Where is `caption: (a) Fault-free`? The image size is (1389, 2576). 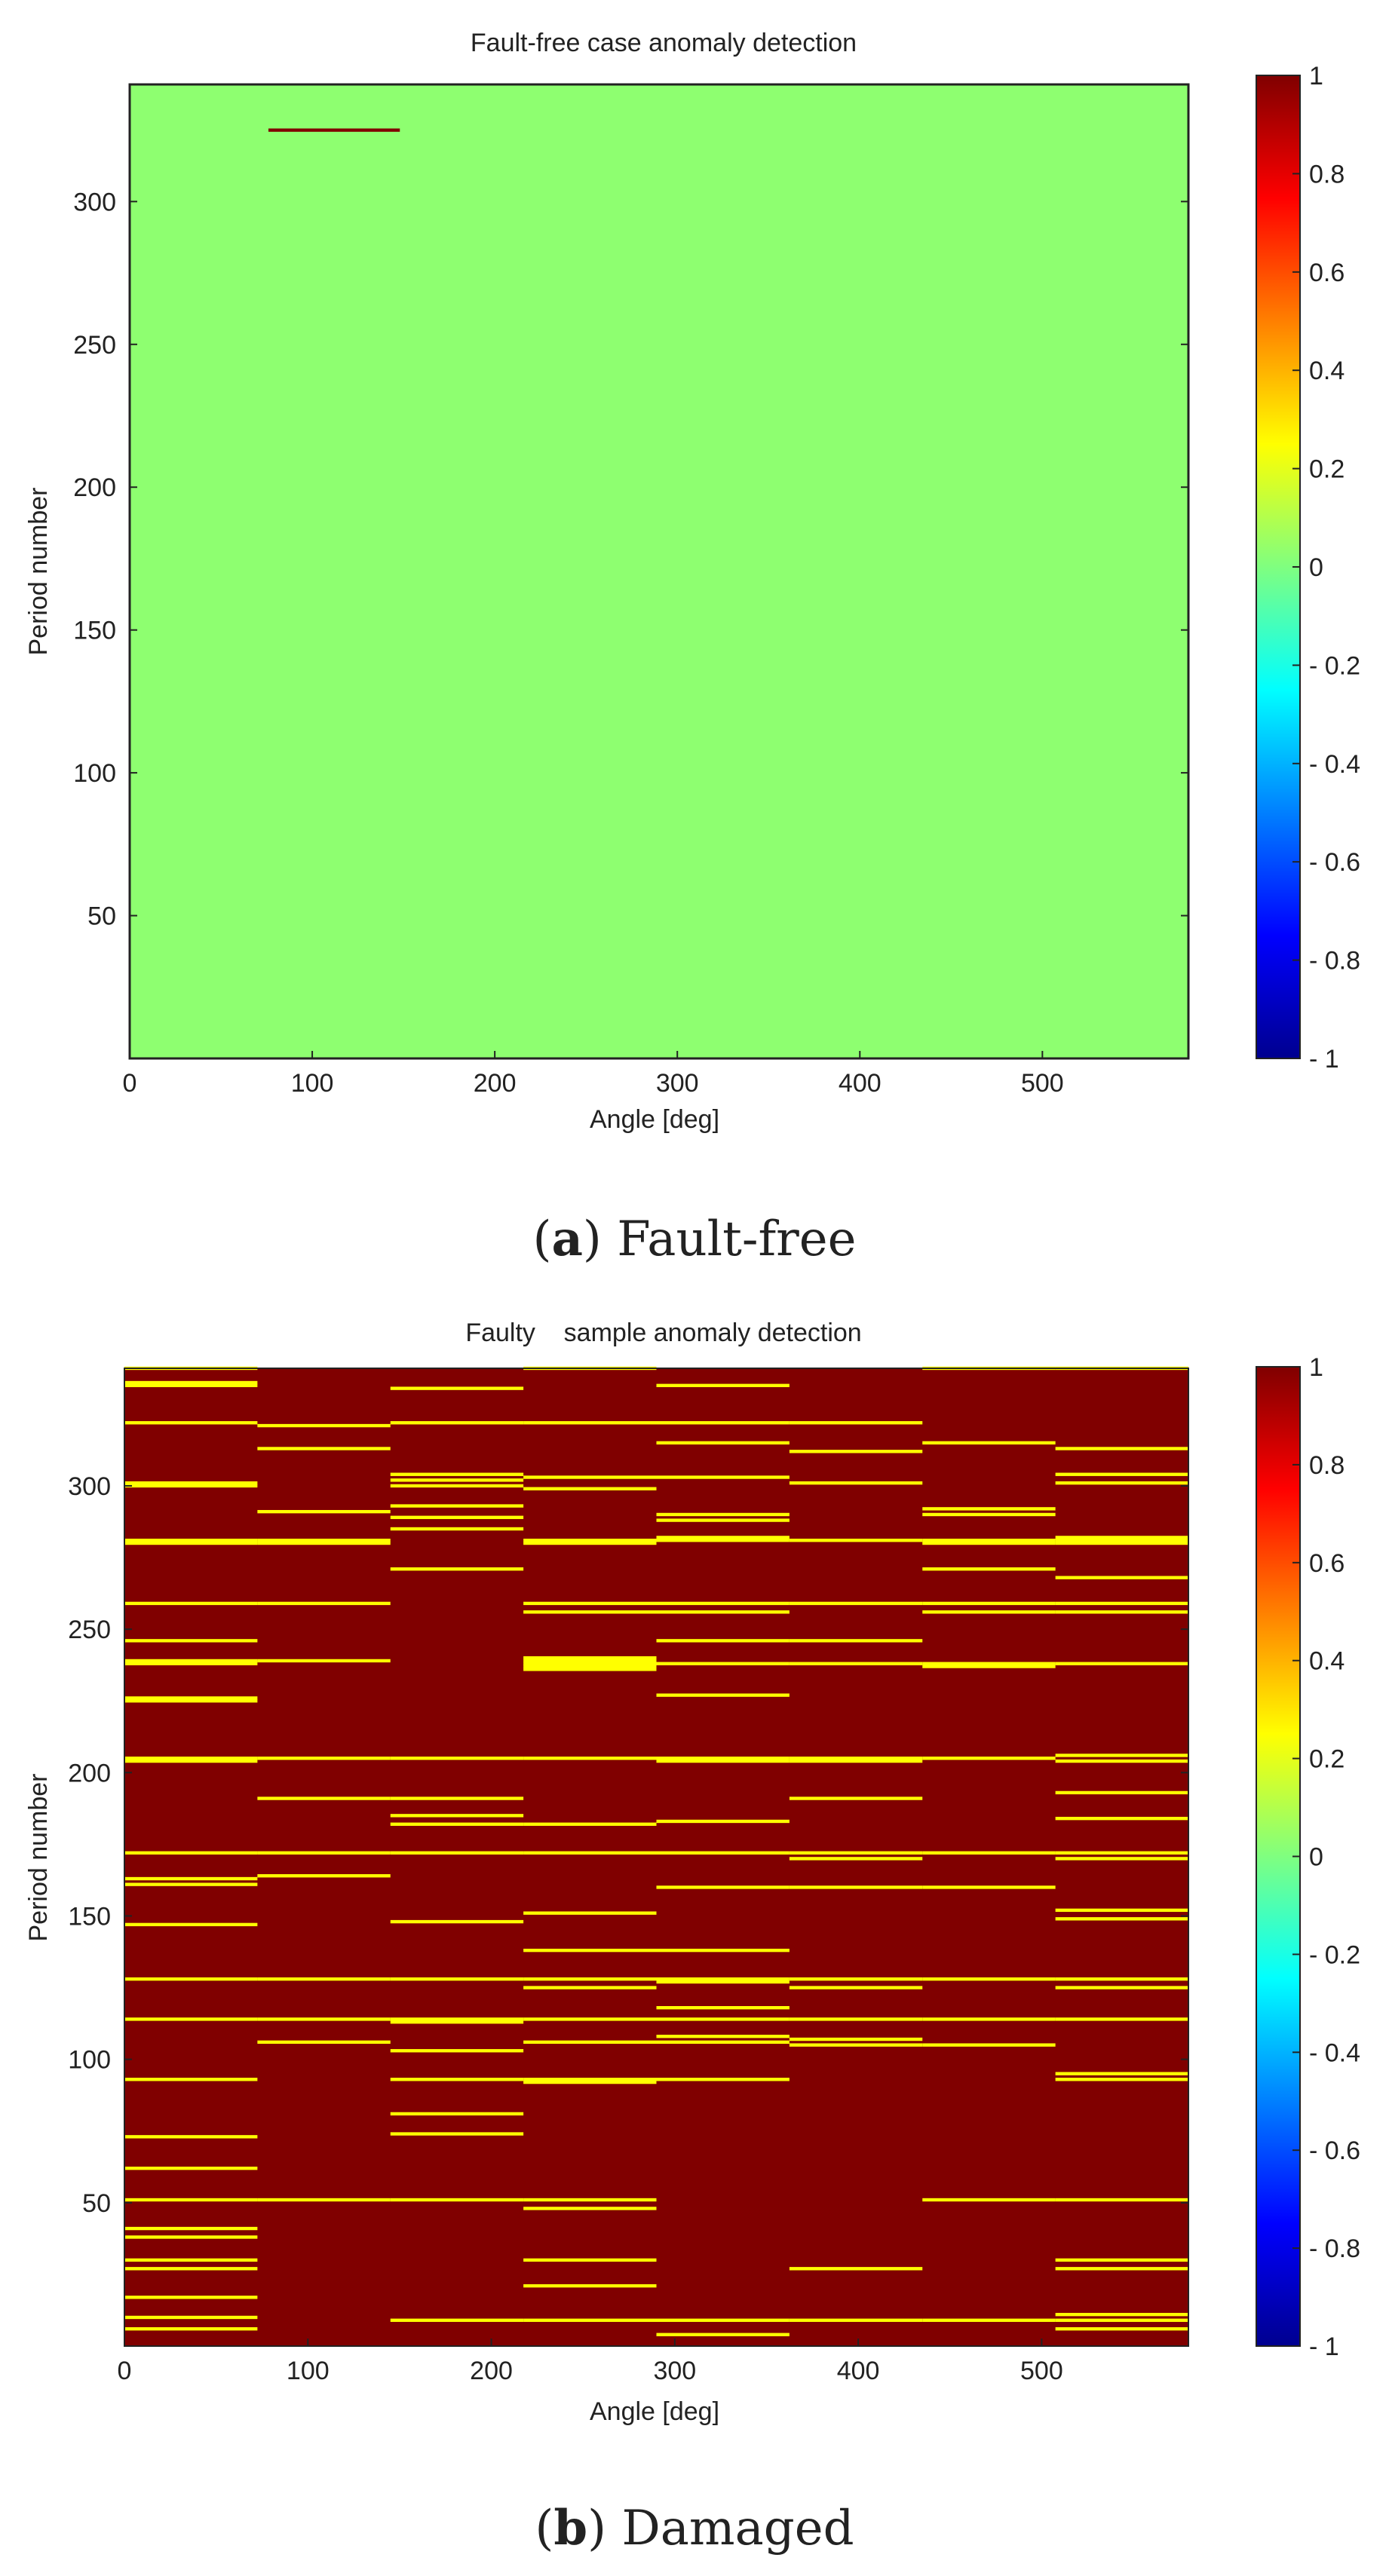
caption: (a) Fault-free is located at coordinates (694, 1239).